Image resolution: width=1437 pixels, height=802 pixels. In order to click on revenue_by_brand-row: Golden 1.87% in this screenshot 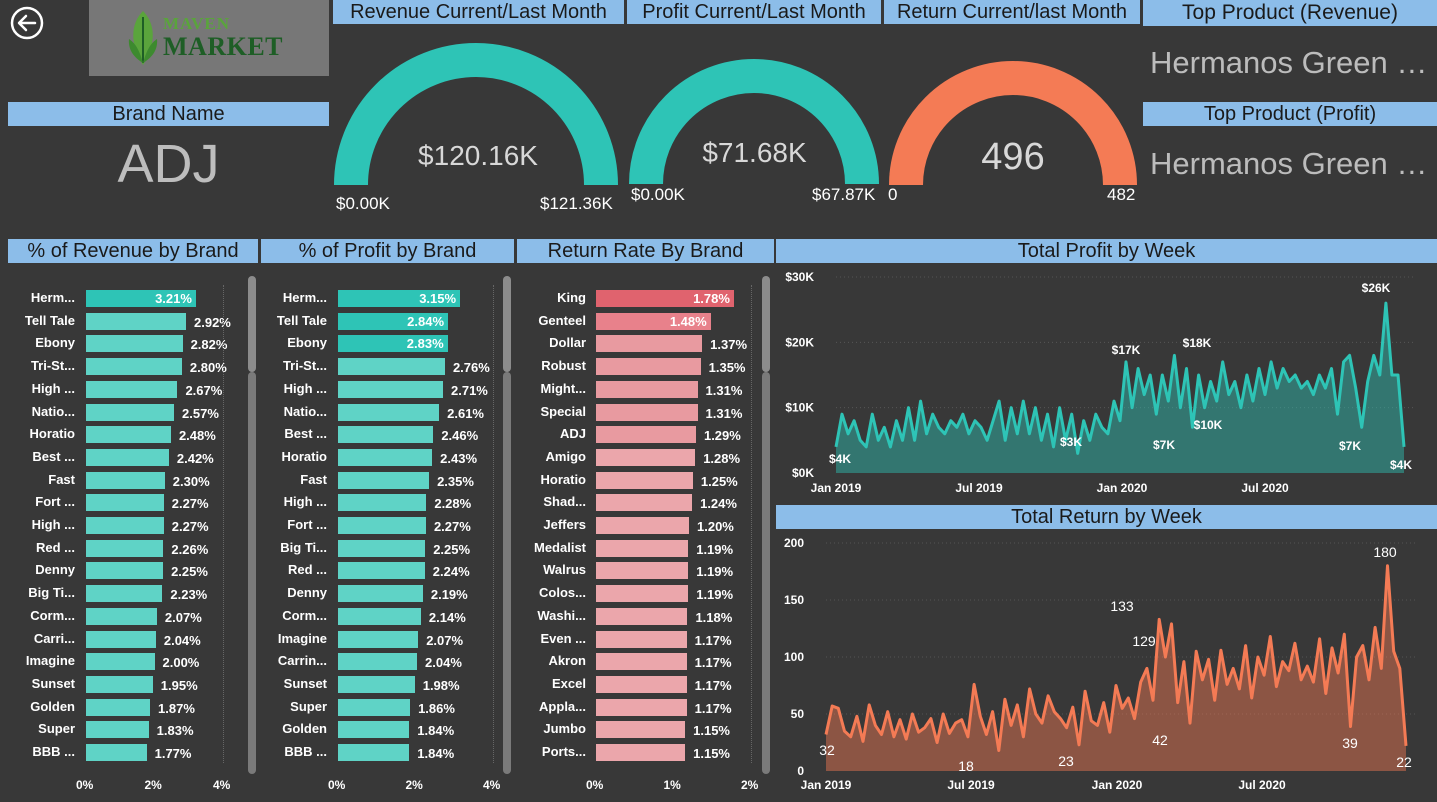, I will do `click(390, 708)`.